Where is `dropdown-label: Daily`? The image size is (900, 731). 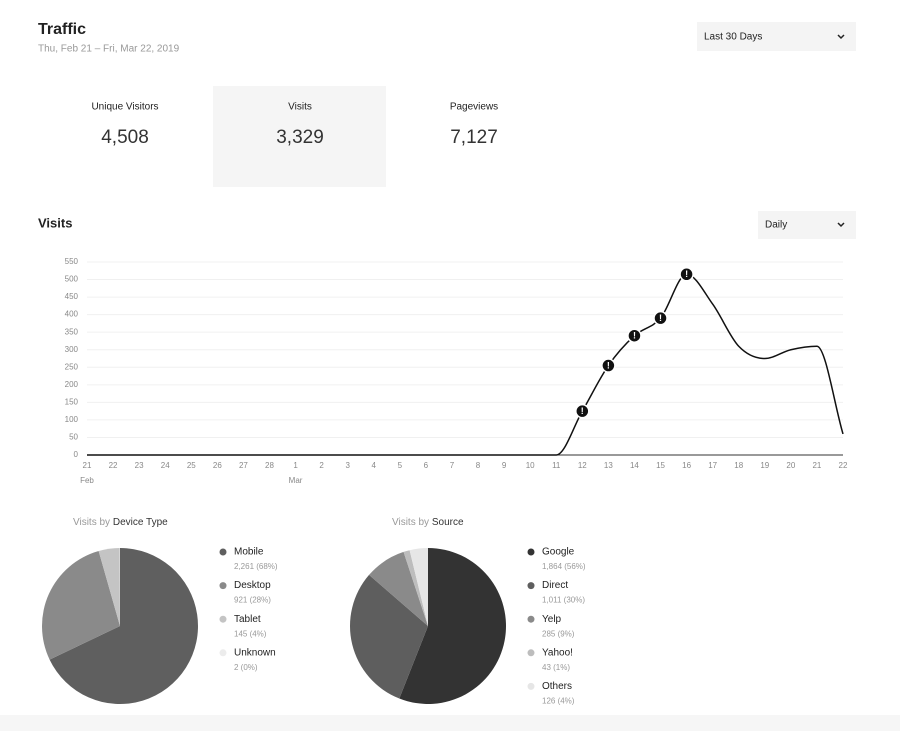 dropdown-label: Daily is located at coordinates (776, 225).